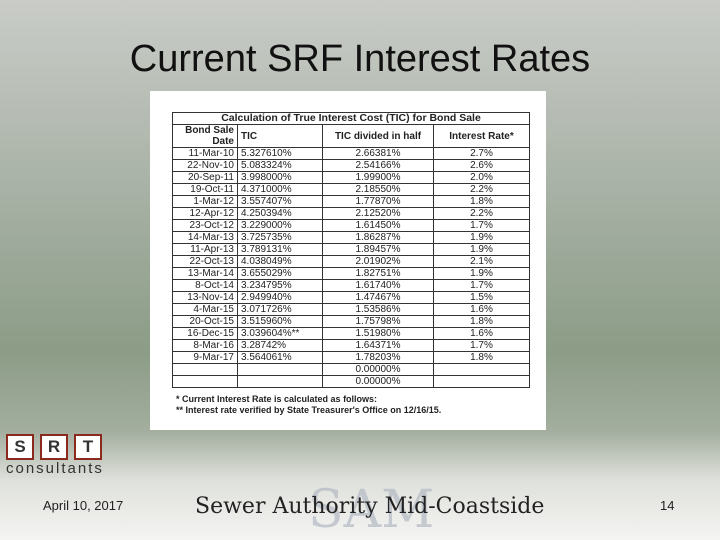 Image resolution: width=720 pixels, height=540 pixels. I want to click on table-cell: 20-Oct-15, so click(205, 321).